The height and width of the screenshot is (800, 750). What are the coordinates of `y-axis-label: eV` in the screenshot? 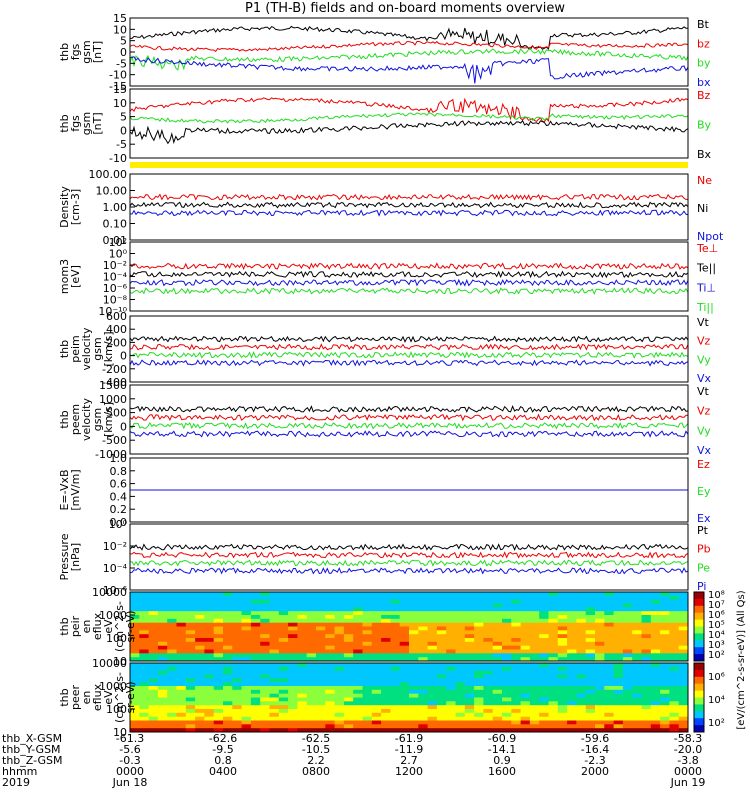 It's located at (108, 697).